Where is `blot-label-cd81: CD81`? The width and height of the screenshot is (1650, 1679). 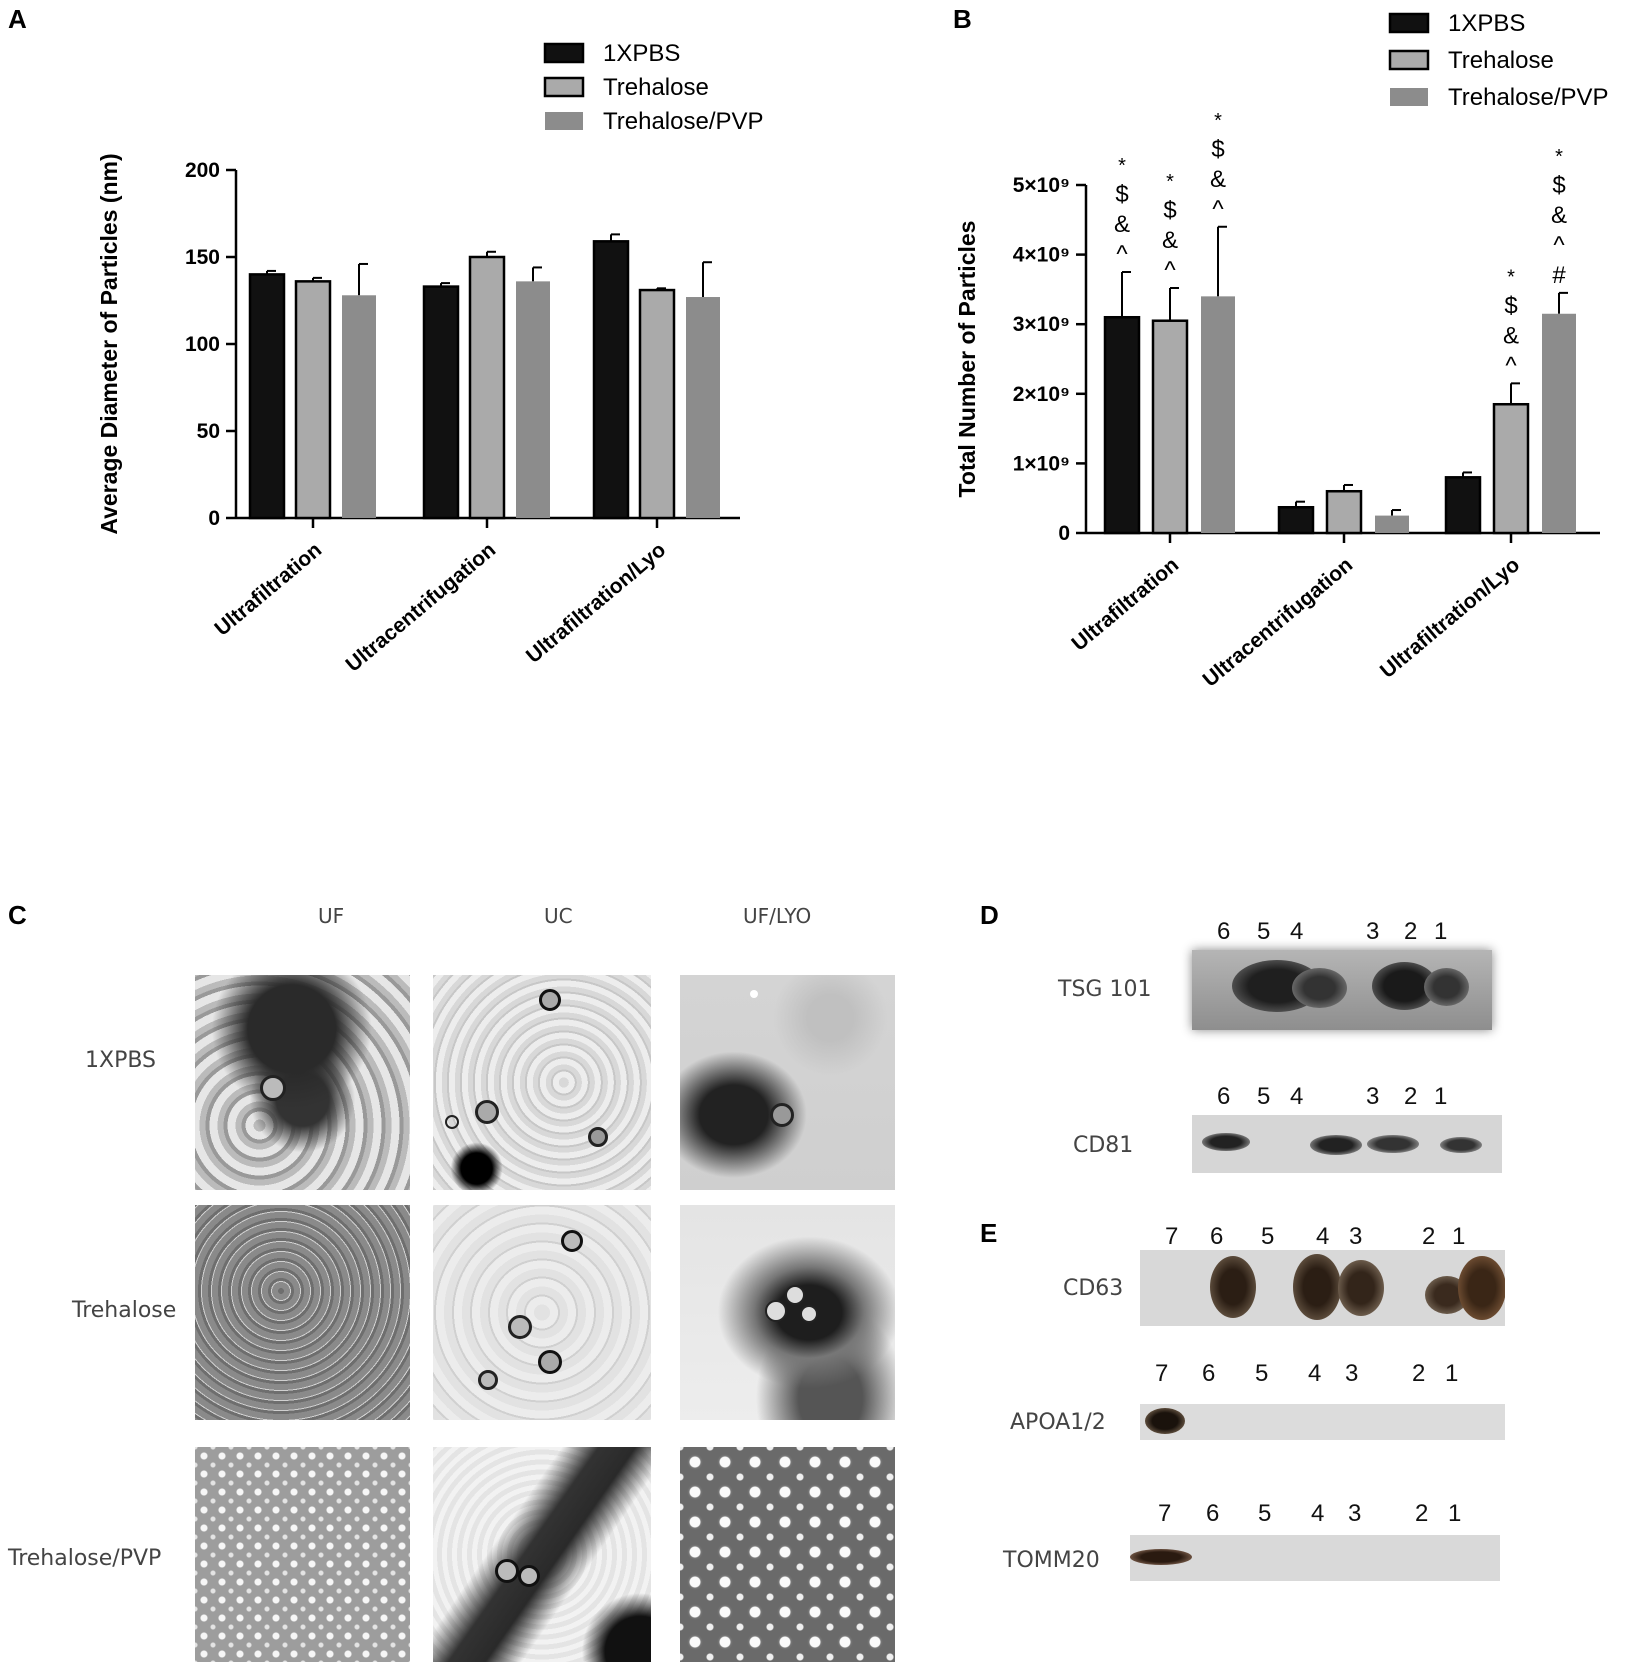 blot-label-cd81: CD81 is located at coordinates (1103, 1145).